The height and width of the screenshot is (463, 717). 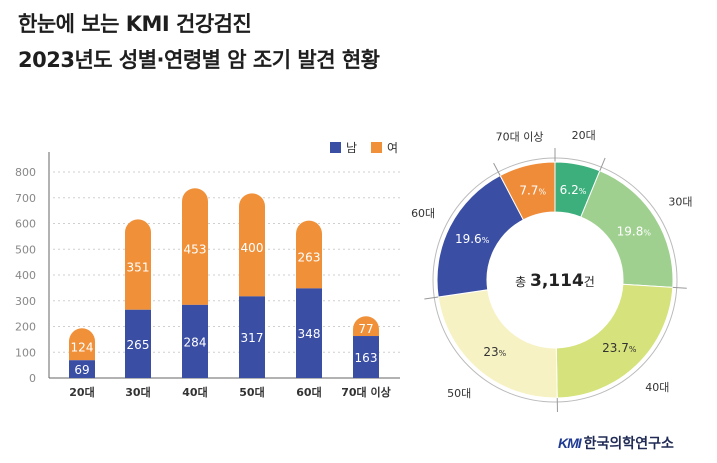 I want to click on bar-male-label: 348, so click(x=309, y=334).